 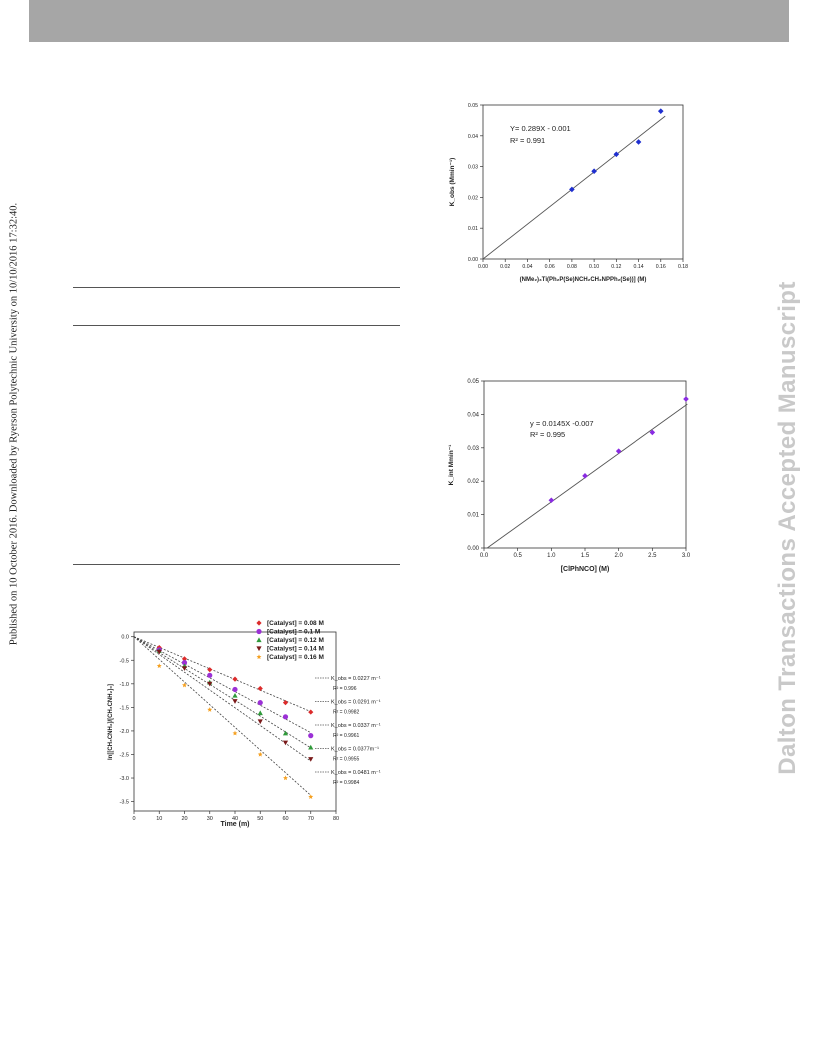 I want to click on fit-r-squared: R² = 0.9982, so click(x=346, y=713).